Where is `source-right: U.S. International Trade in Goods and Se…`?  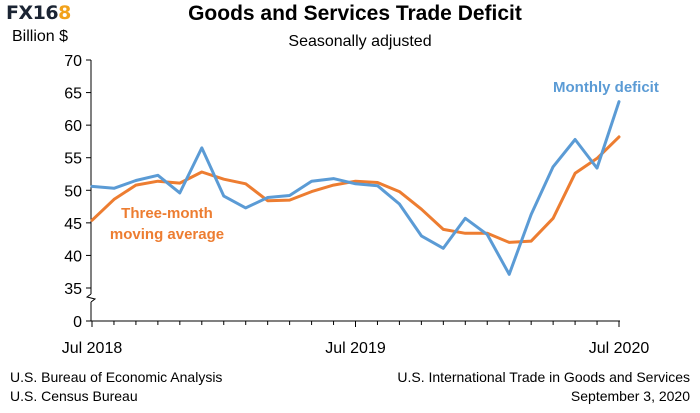
source-right: U.S. International Trade in Goods and Se… is located at coordinates (543, 387).